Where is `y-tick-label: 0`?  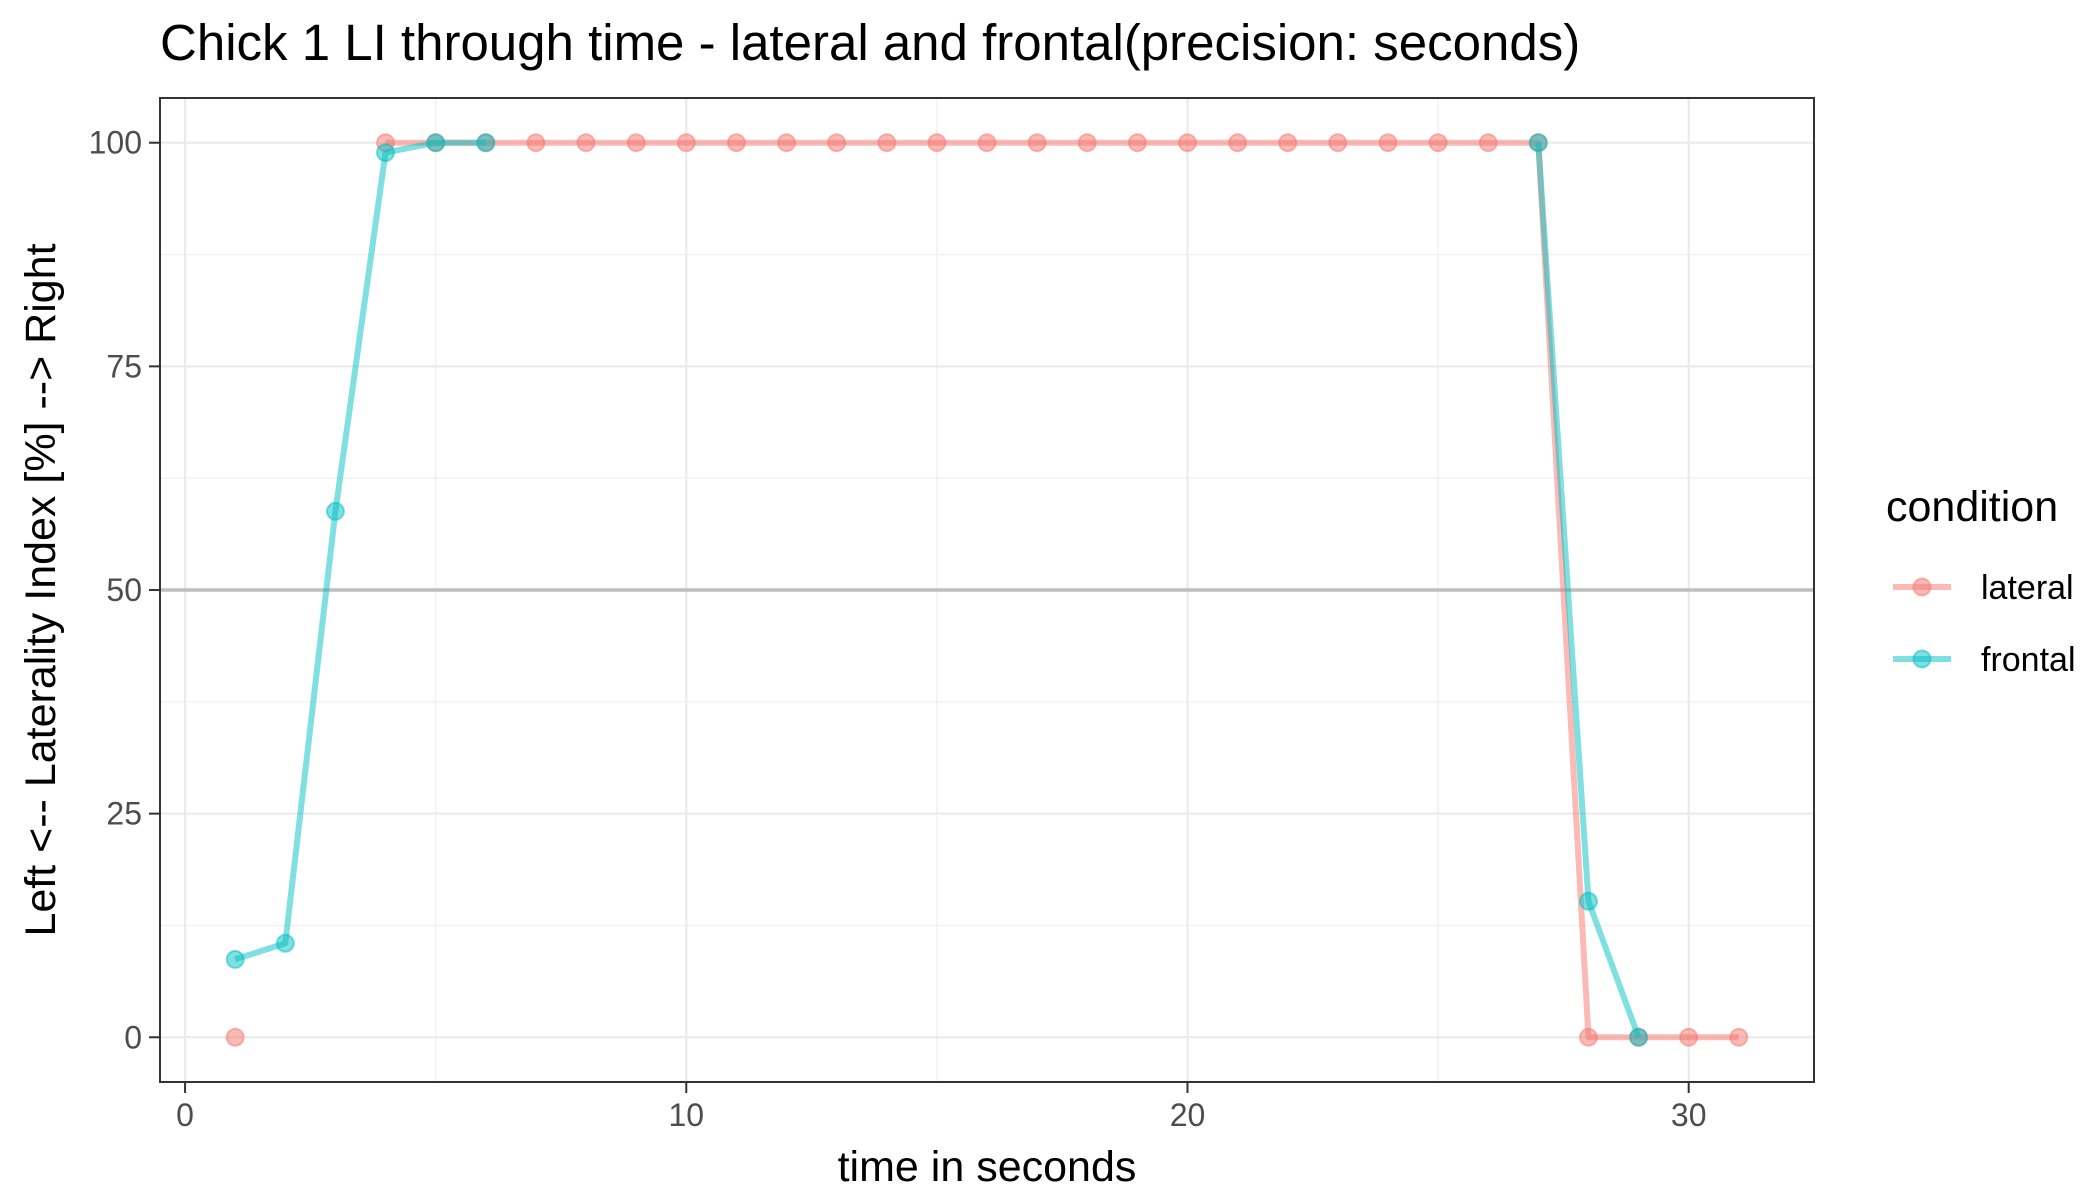 y-tick-label: 0 is located at coordinates (133, 1037).